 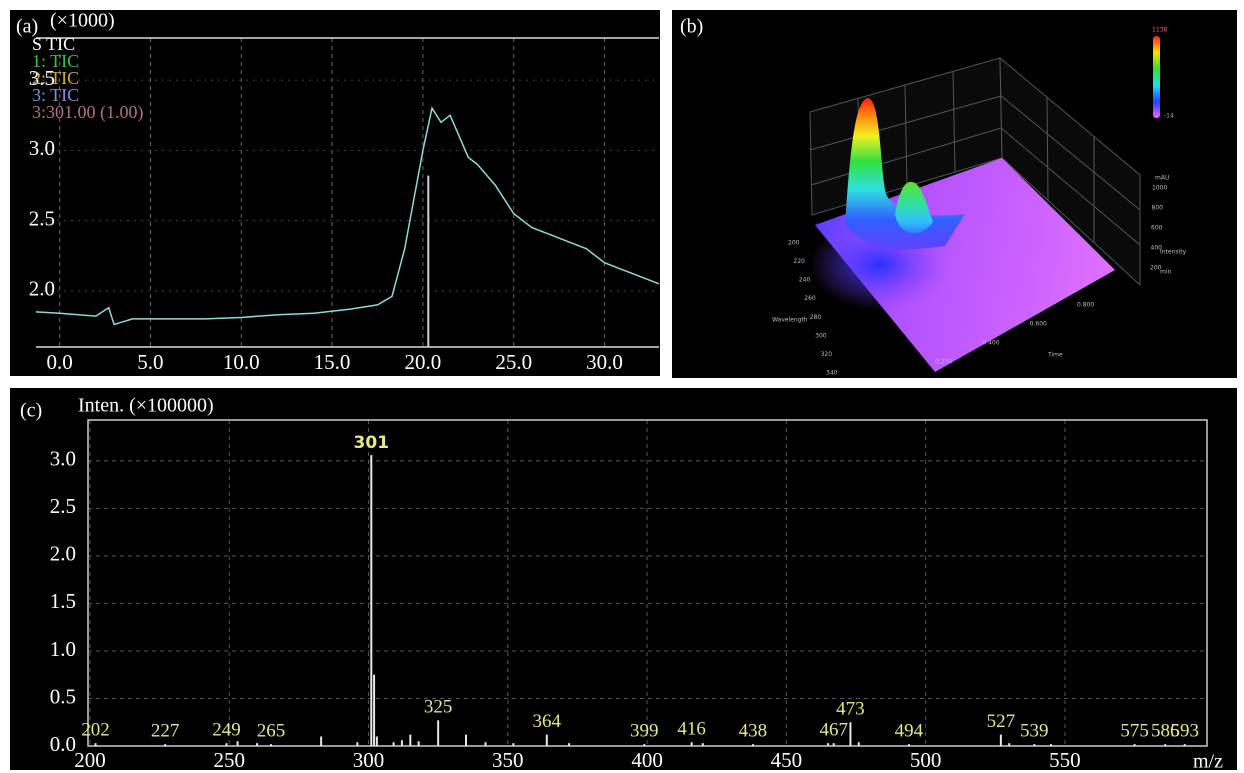 I want to click on peak-label: 539, so click(x=1034, y=730).